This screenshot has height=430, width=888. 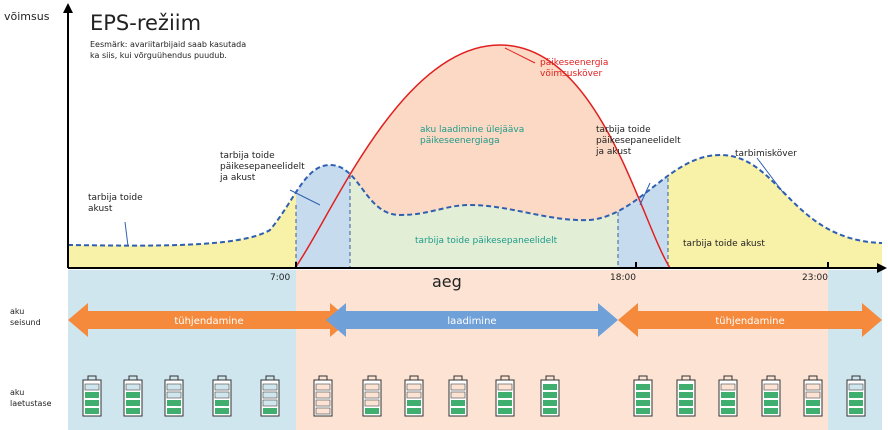 I want to click on divider-lines, so click(x=482, y=221).